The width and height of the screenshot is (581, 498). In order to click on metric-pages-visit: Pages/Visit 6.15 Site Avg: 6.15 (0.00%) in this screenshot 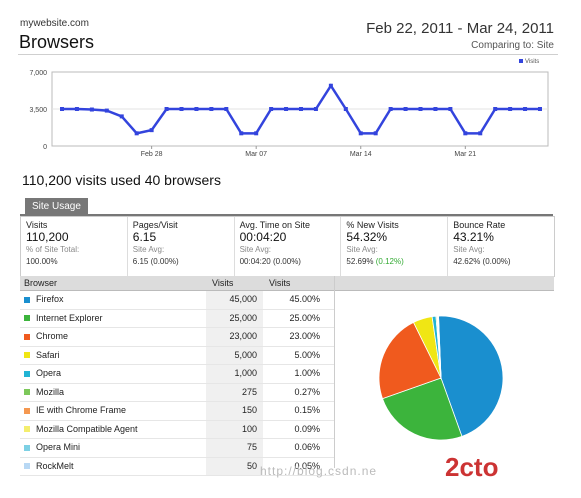, I will do `click(181, 246)`.